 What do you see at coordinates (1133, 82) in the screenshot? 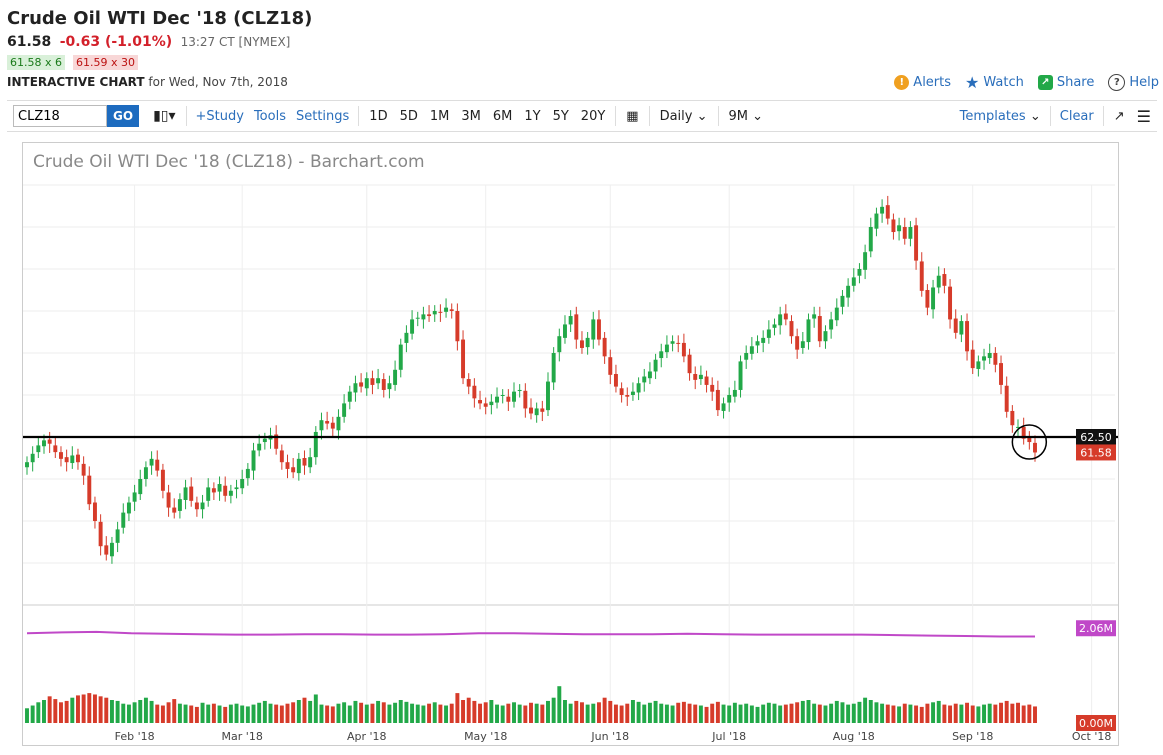
I see `help-link: ? Help` at bounding box center [1133, 82].